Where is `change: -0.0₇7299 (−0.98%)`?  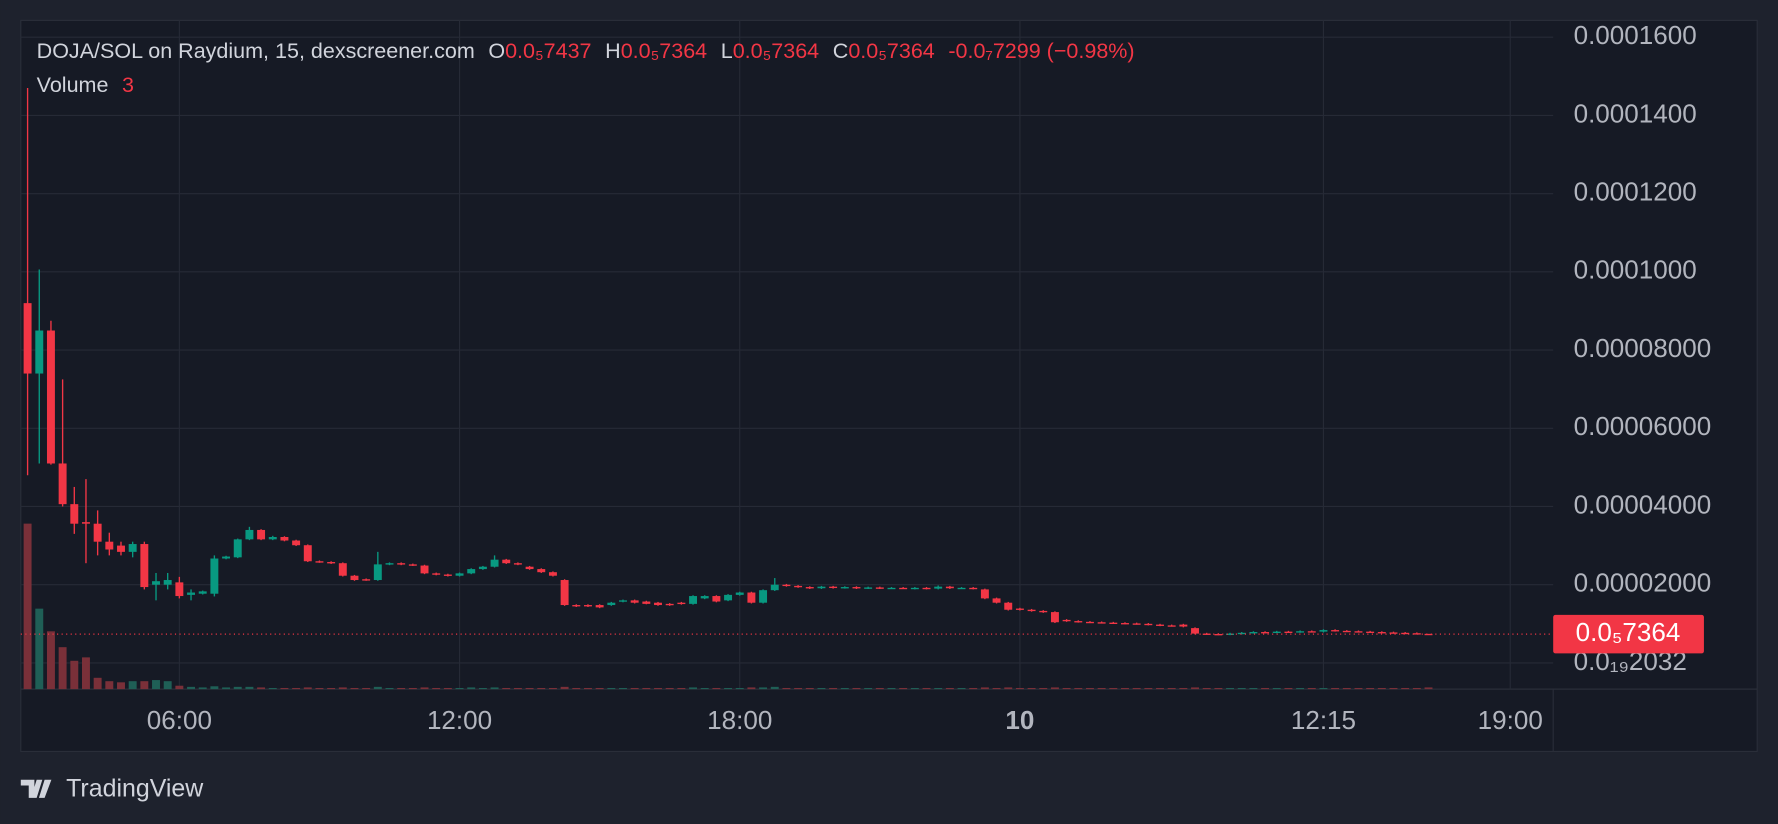 change: -0.0₇7299 (−0.98%) is located at coordinates (1041, 51).